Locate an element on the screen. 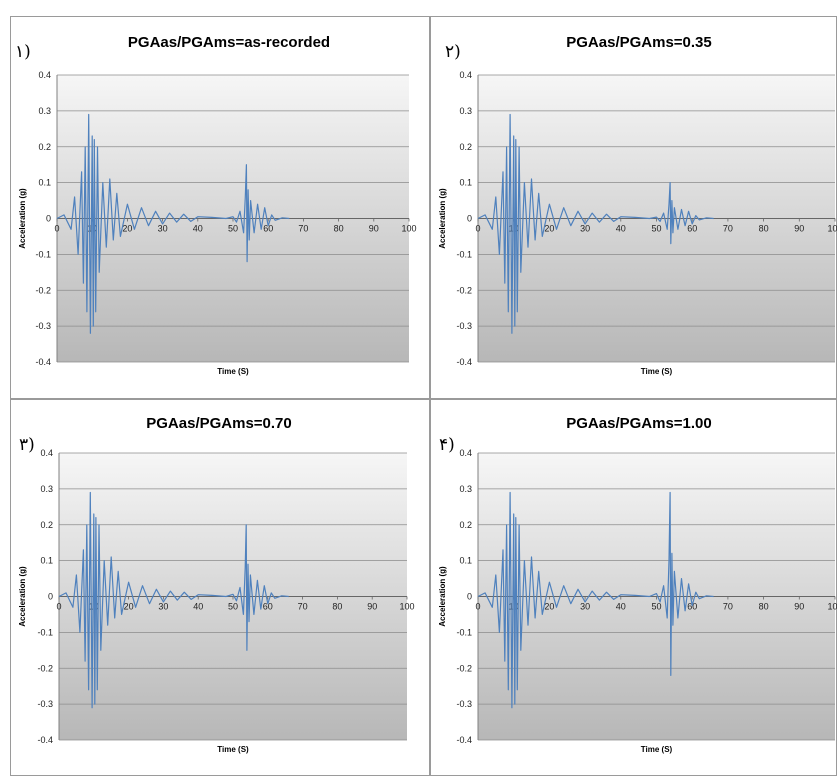  panel-label: ۴) is located at coordinates (447, 445).